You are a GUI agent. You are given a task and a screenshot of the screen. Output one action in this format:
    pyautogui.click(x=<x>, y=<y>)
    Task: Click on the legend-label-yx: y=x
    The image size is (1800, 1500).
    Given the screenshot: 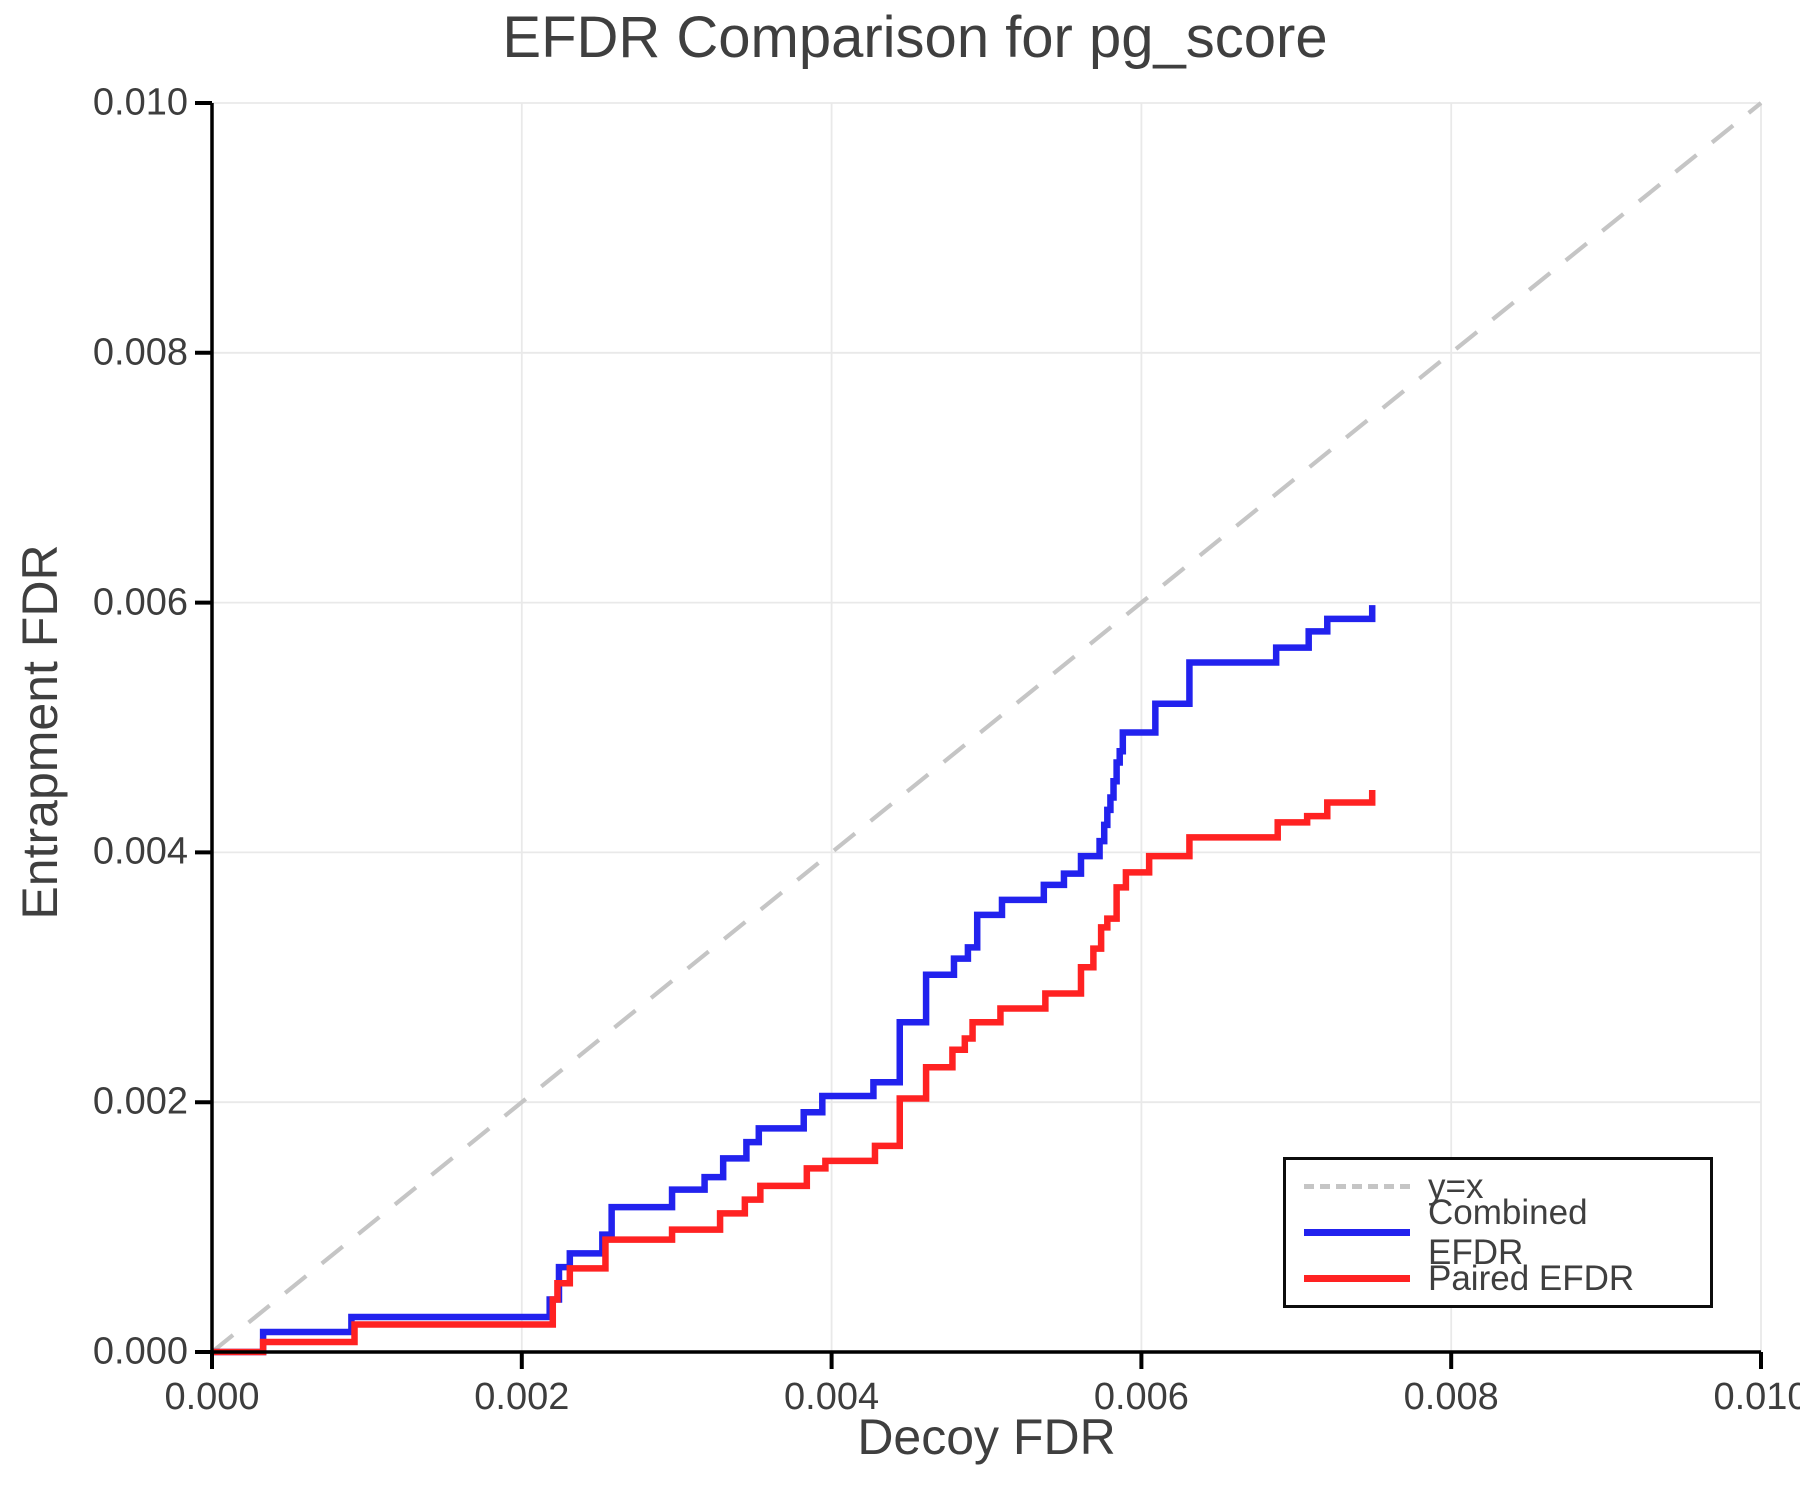 What is the action you would take?
    pyautogui.click(x=1456, y=1186)
    